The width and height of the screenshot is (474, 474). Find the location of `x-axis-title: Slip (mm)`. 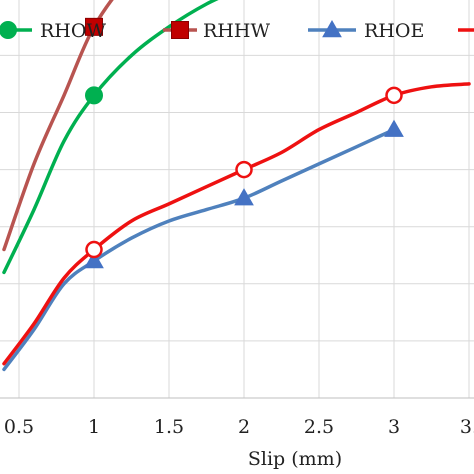

x-axis-title: Slip (mm) is located at coordinates (295, 459).